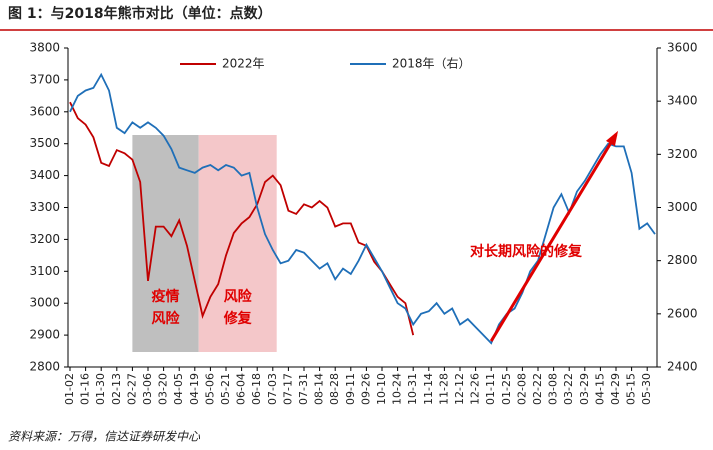  What do you see at coordinates (682, 313) in the screenshot?
I see `y2-tick-label: 2600` at bounding box center [682, 313].